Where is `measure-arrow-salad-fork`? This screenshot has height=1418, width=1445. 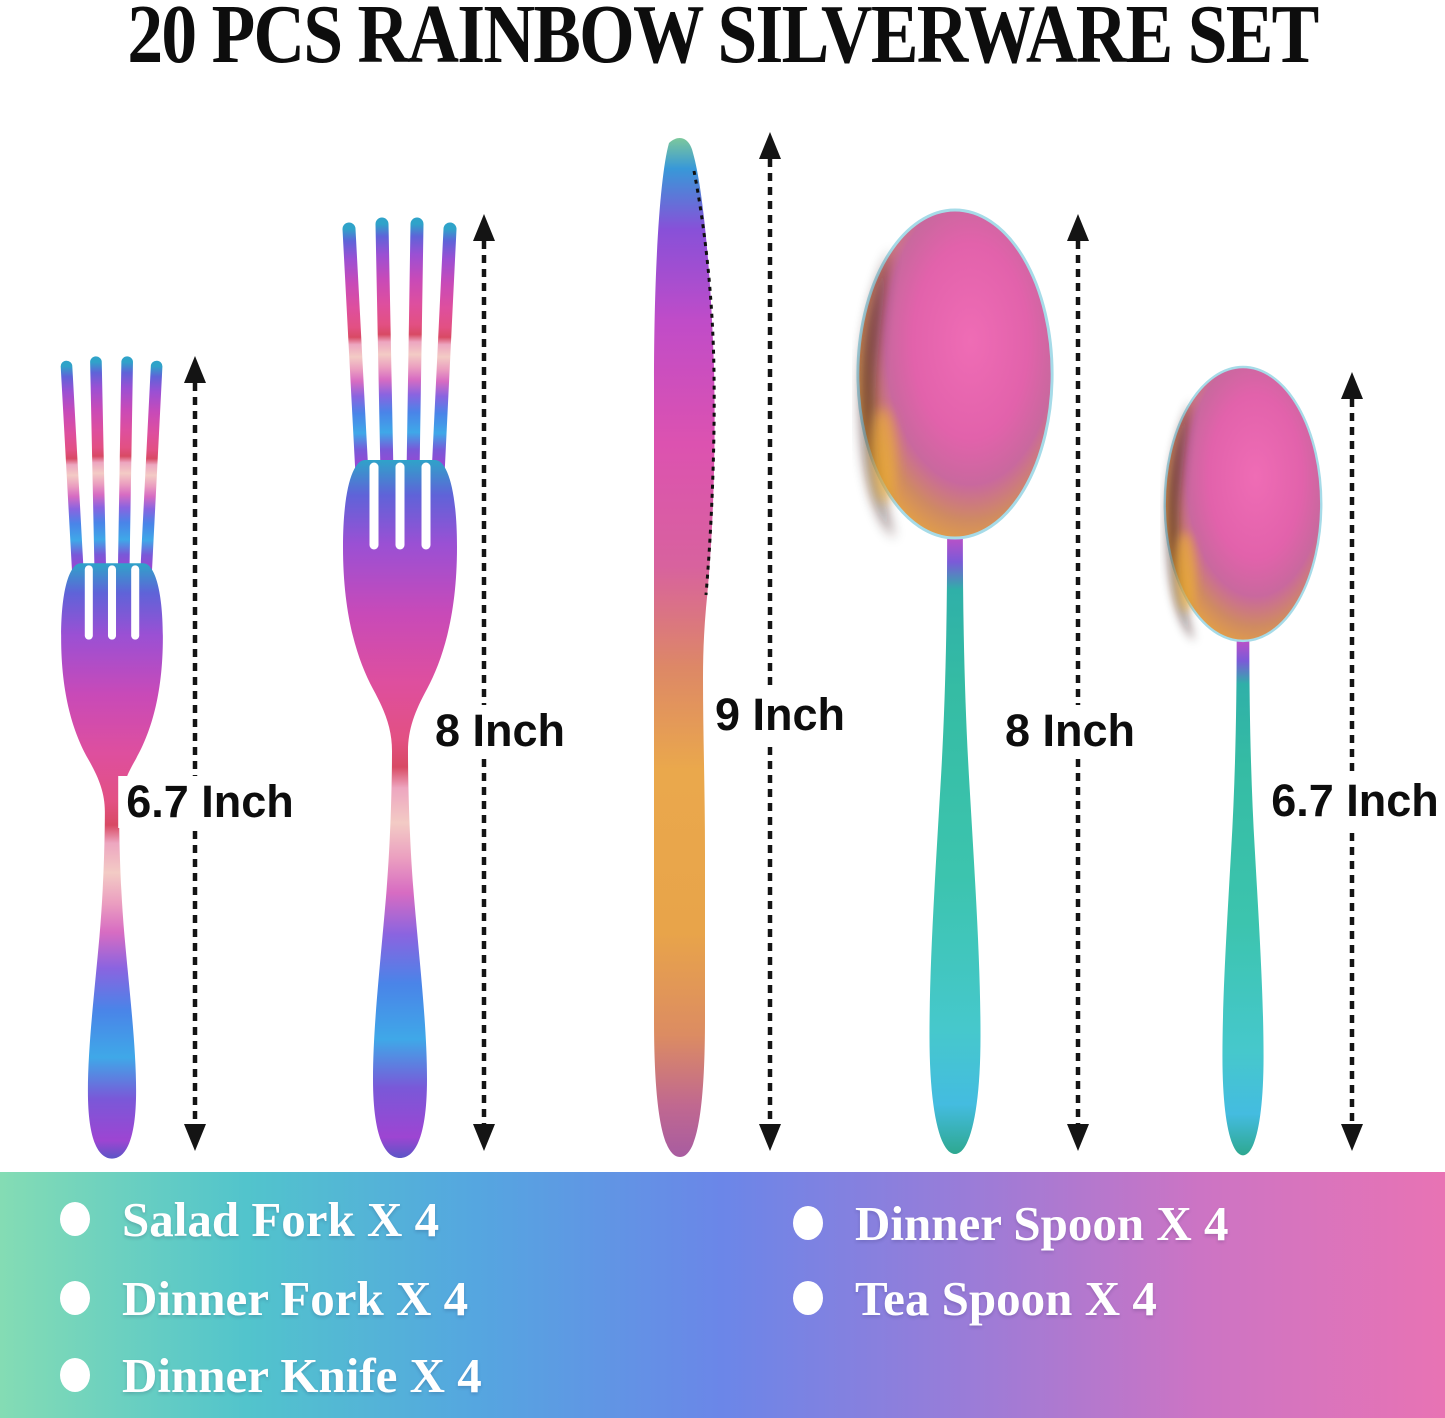
measure-arrow-salad-fork is located at coordinates (195, 753).